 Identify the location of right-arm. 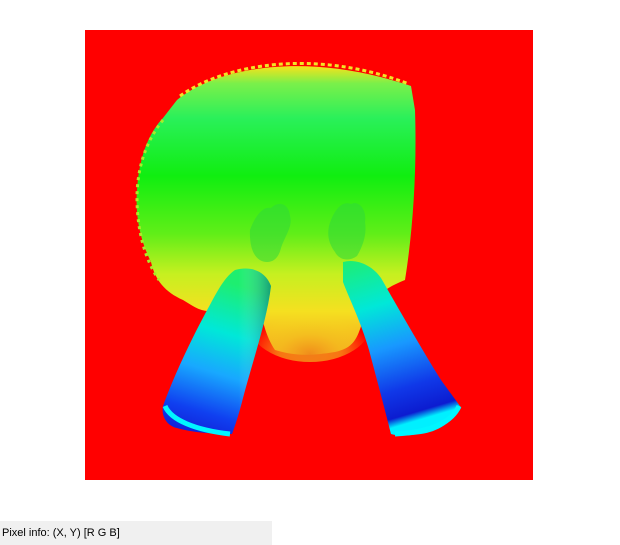
(402, 348).